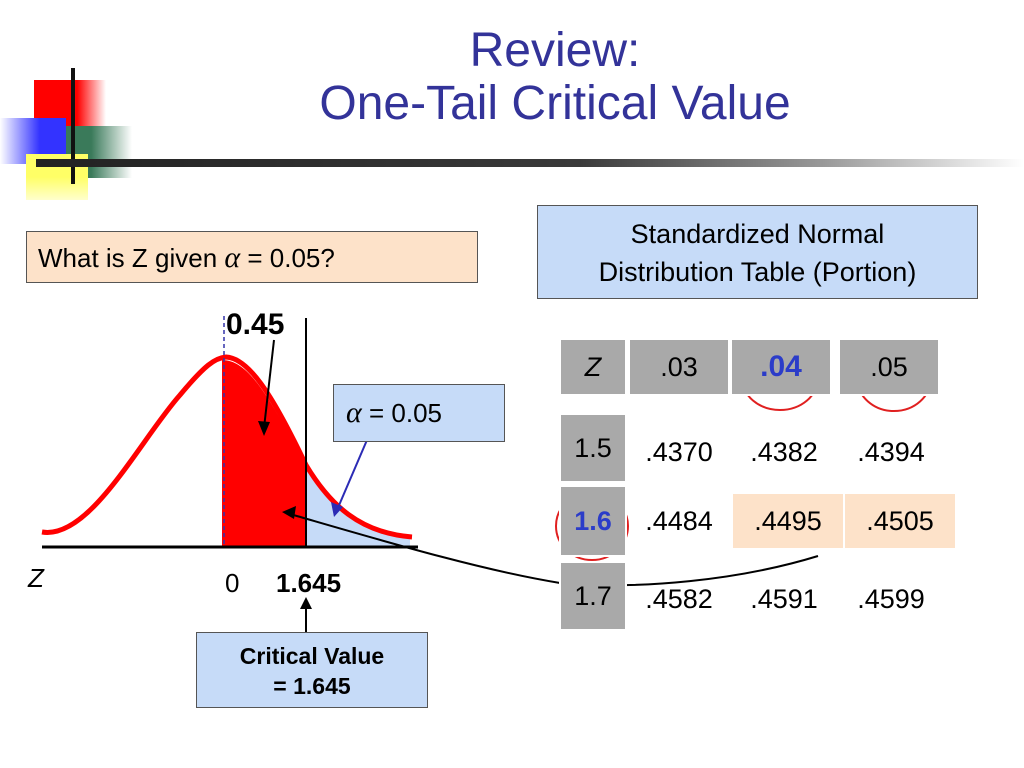  Describe the element at coordinates (264, 428) in the screenshot. I see `area-label-arrowhead` at that location.